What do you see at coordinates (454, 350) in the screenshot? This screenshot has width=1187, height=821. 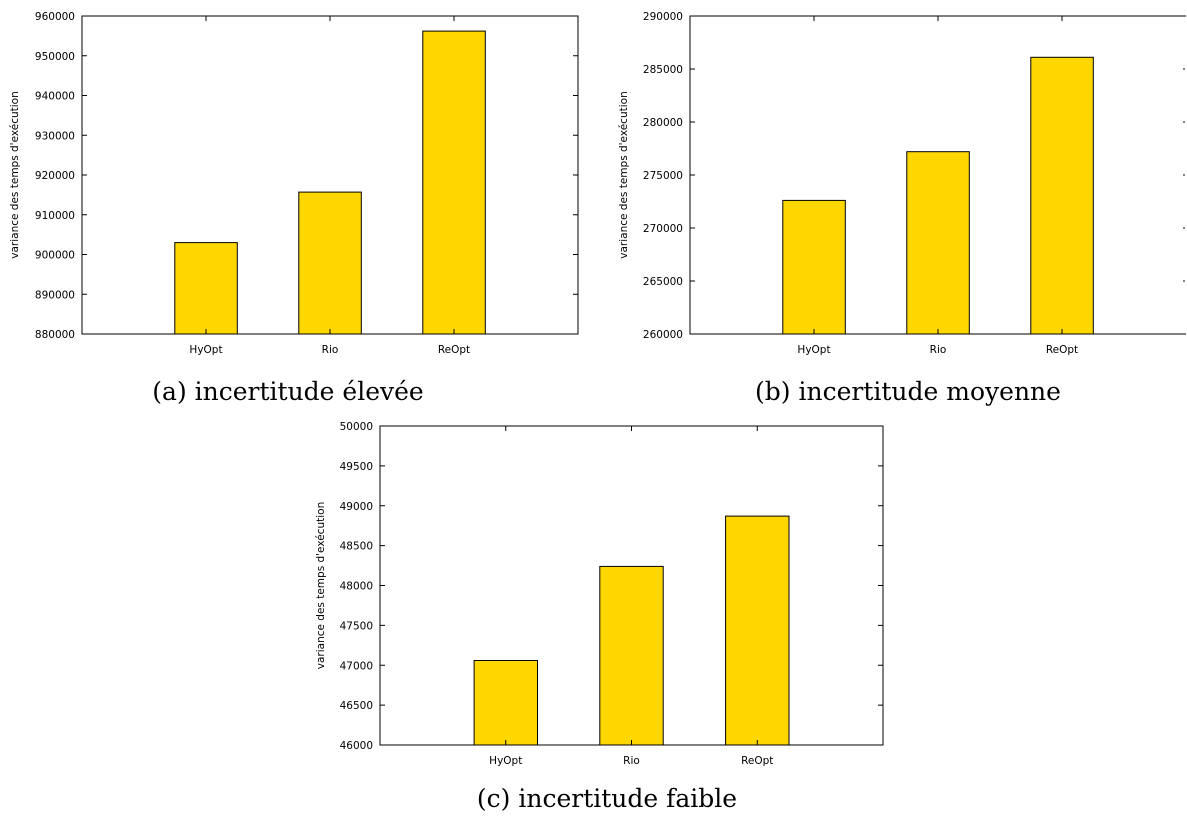 I see `x-tick-label-a-reopt: ReOpt` at bounding box center [454, 350].